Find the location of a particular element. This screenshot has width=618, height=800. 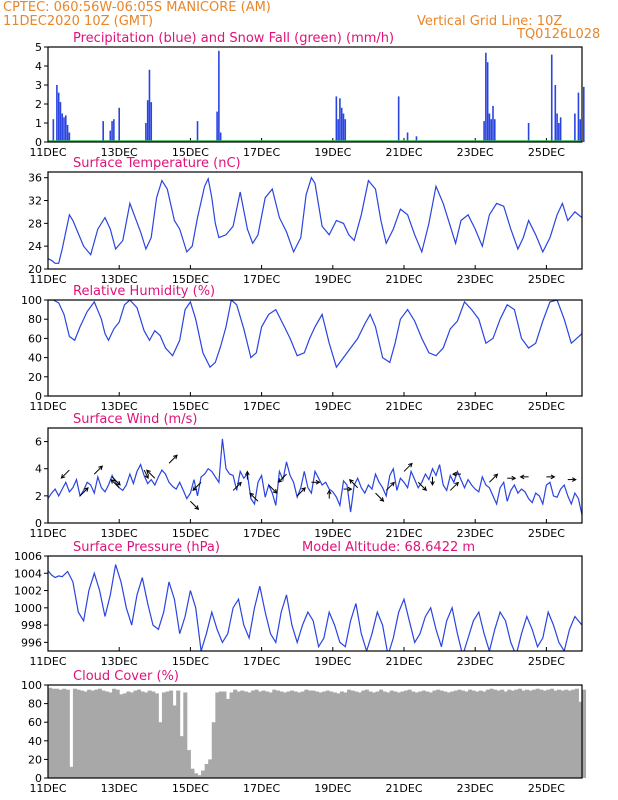

y-tick-label: 0 is located at coordinates (38, 778).